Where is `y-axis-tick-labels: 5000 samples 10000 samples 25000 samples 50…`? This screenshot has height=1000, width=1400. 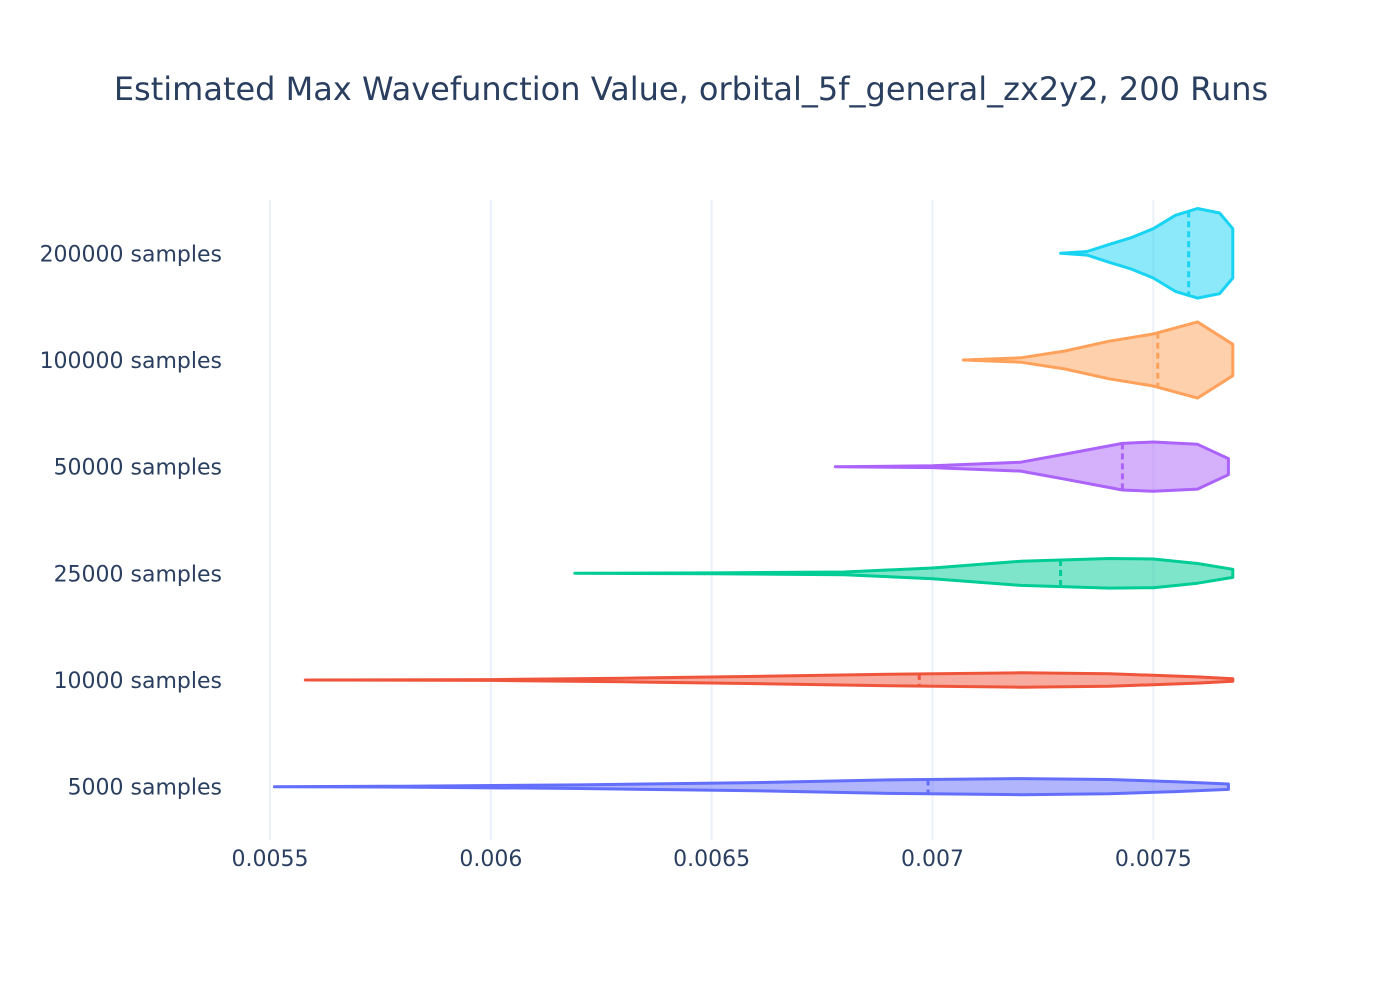 y-axis-tick-labels: 5000 samples 10000 samples 25000 samples 50… is located at coordinates (131, 521).